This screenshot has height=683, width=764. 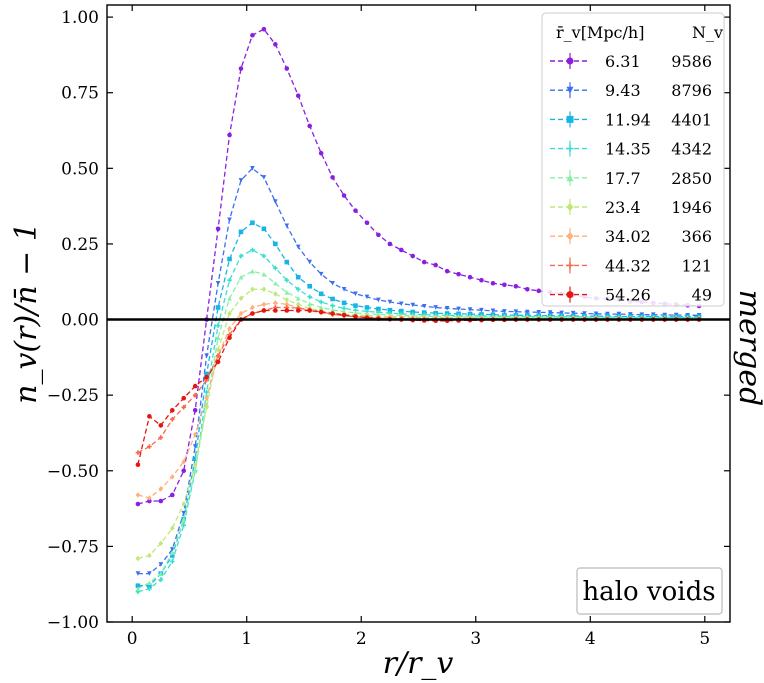 What do you see at coordinates (80, 18) in the screenshot?
I see `y-tick-label: 1.00` at bounding box center [80, 18].